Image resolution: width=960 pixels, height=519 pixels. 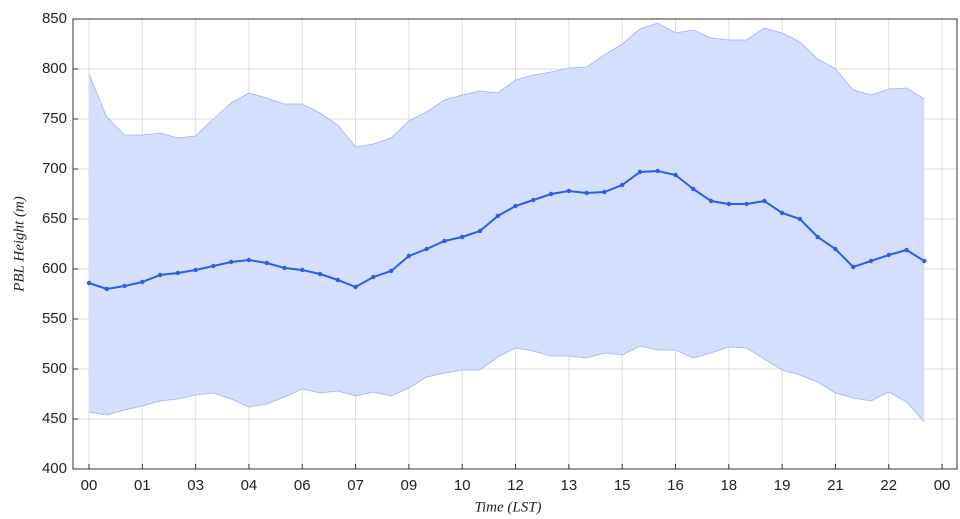 What do you see at coordinates (409, 485) in the screenshot?
I see `x-tick-label: 09` at bounding box center [409, 485].